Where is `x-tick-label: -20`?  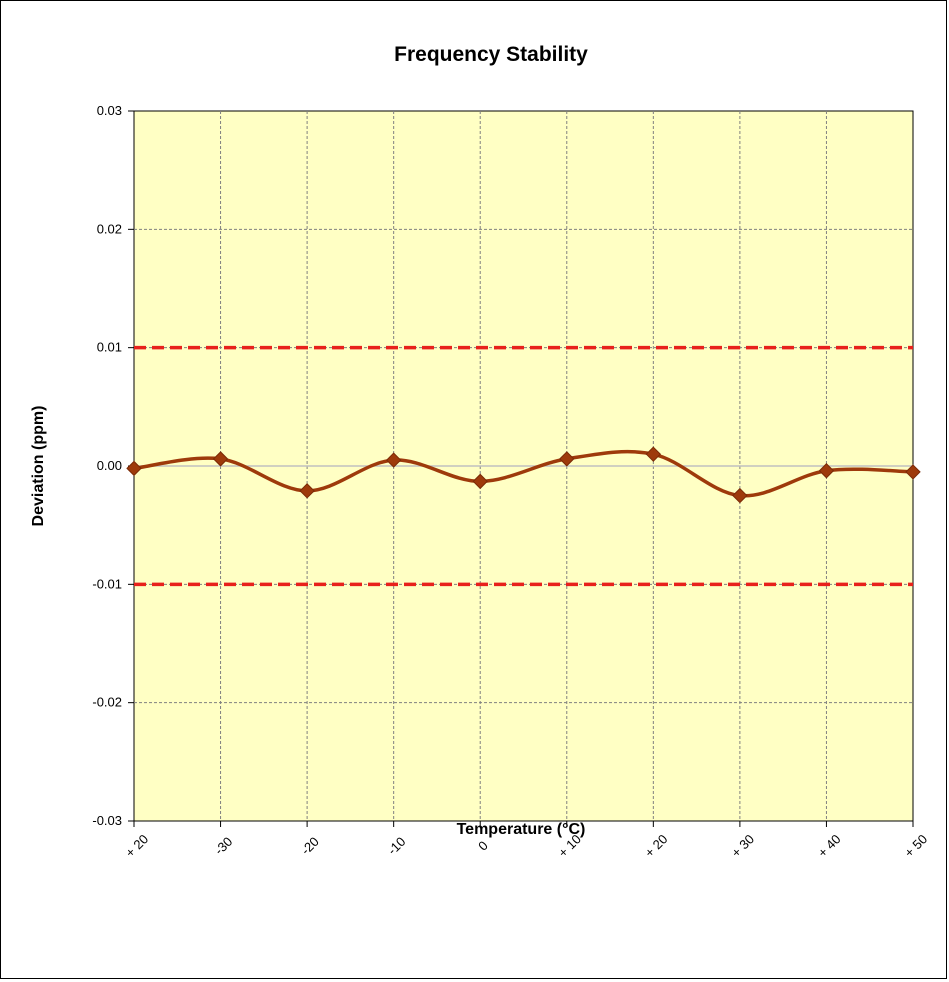
x-tick-label: -20 is located at coordinates (310, 846).